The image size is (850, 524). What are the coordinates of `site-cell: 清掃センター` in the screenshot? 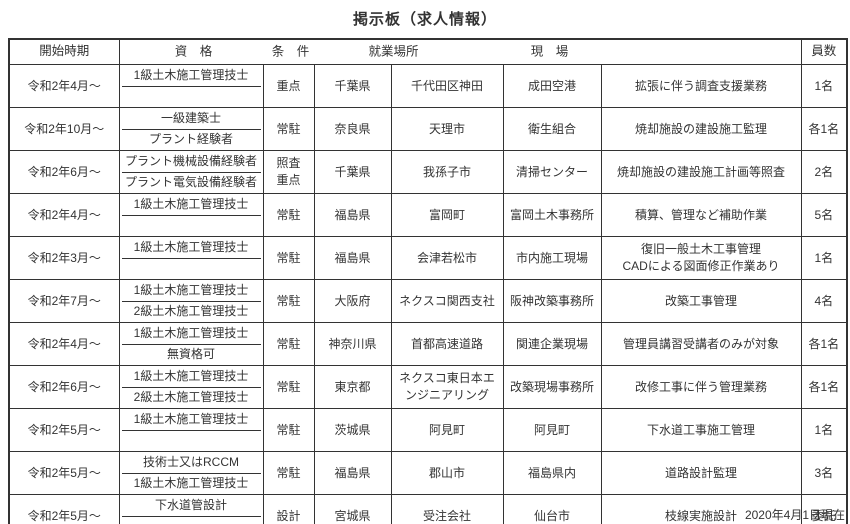 It's located at (552, 172).